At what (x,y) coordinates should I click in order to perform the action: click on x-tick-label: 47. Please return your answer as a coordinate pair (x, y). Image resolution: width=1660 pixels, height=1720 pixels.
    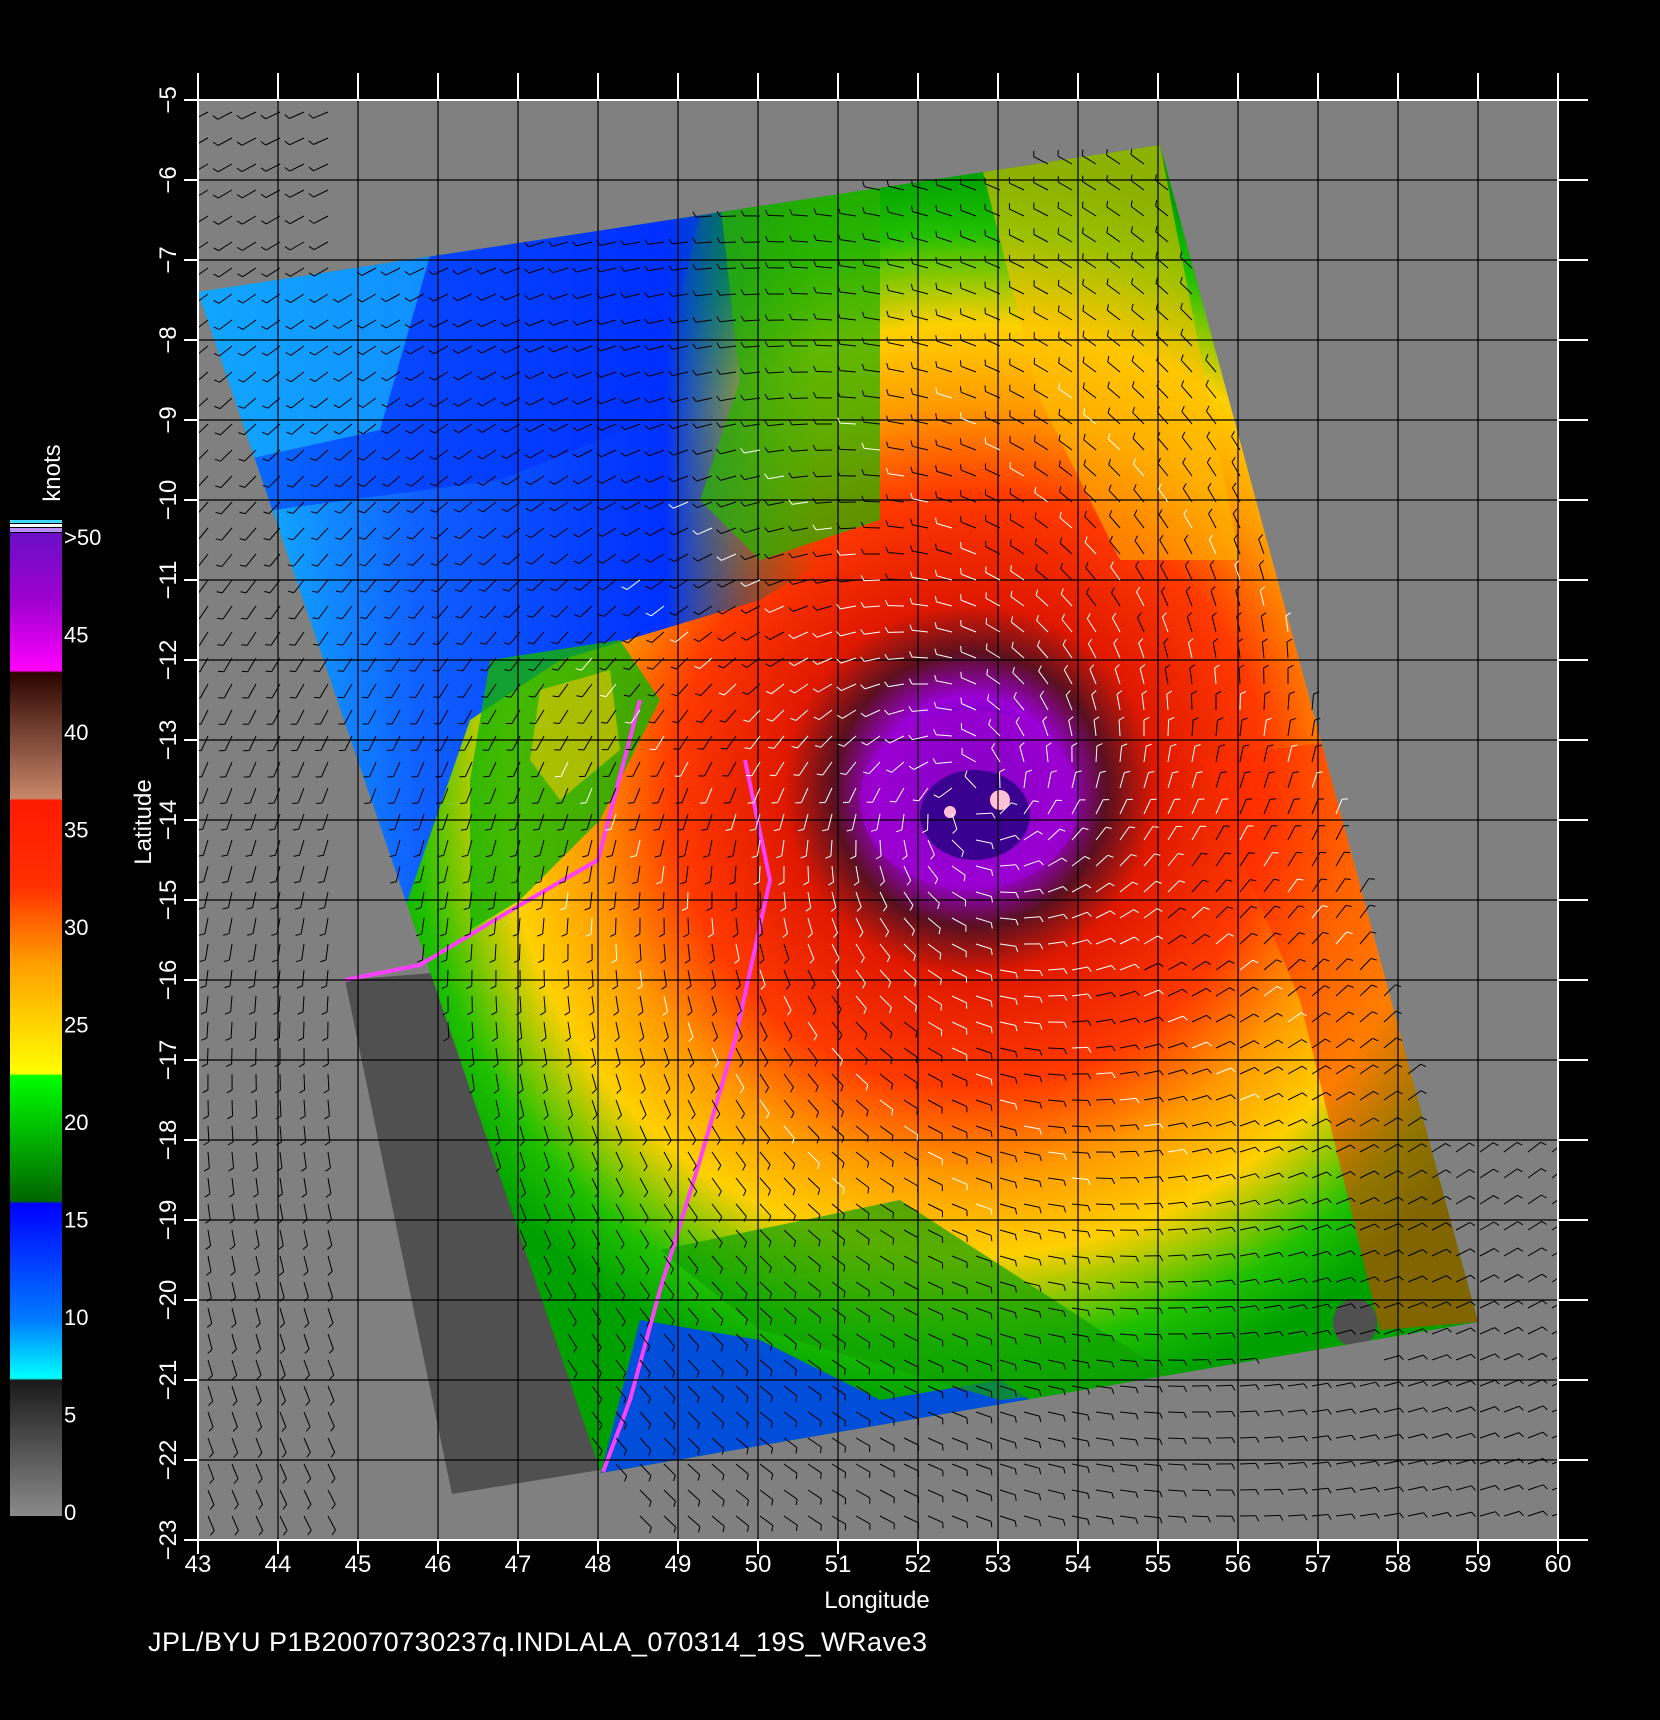
    Looking at the image, I should click on (518, 1564).